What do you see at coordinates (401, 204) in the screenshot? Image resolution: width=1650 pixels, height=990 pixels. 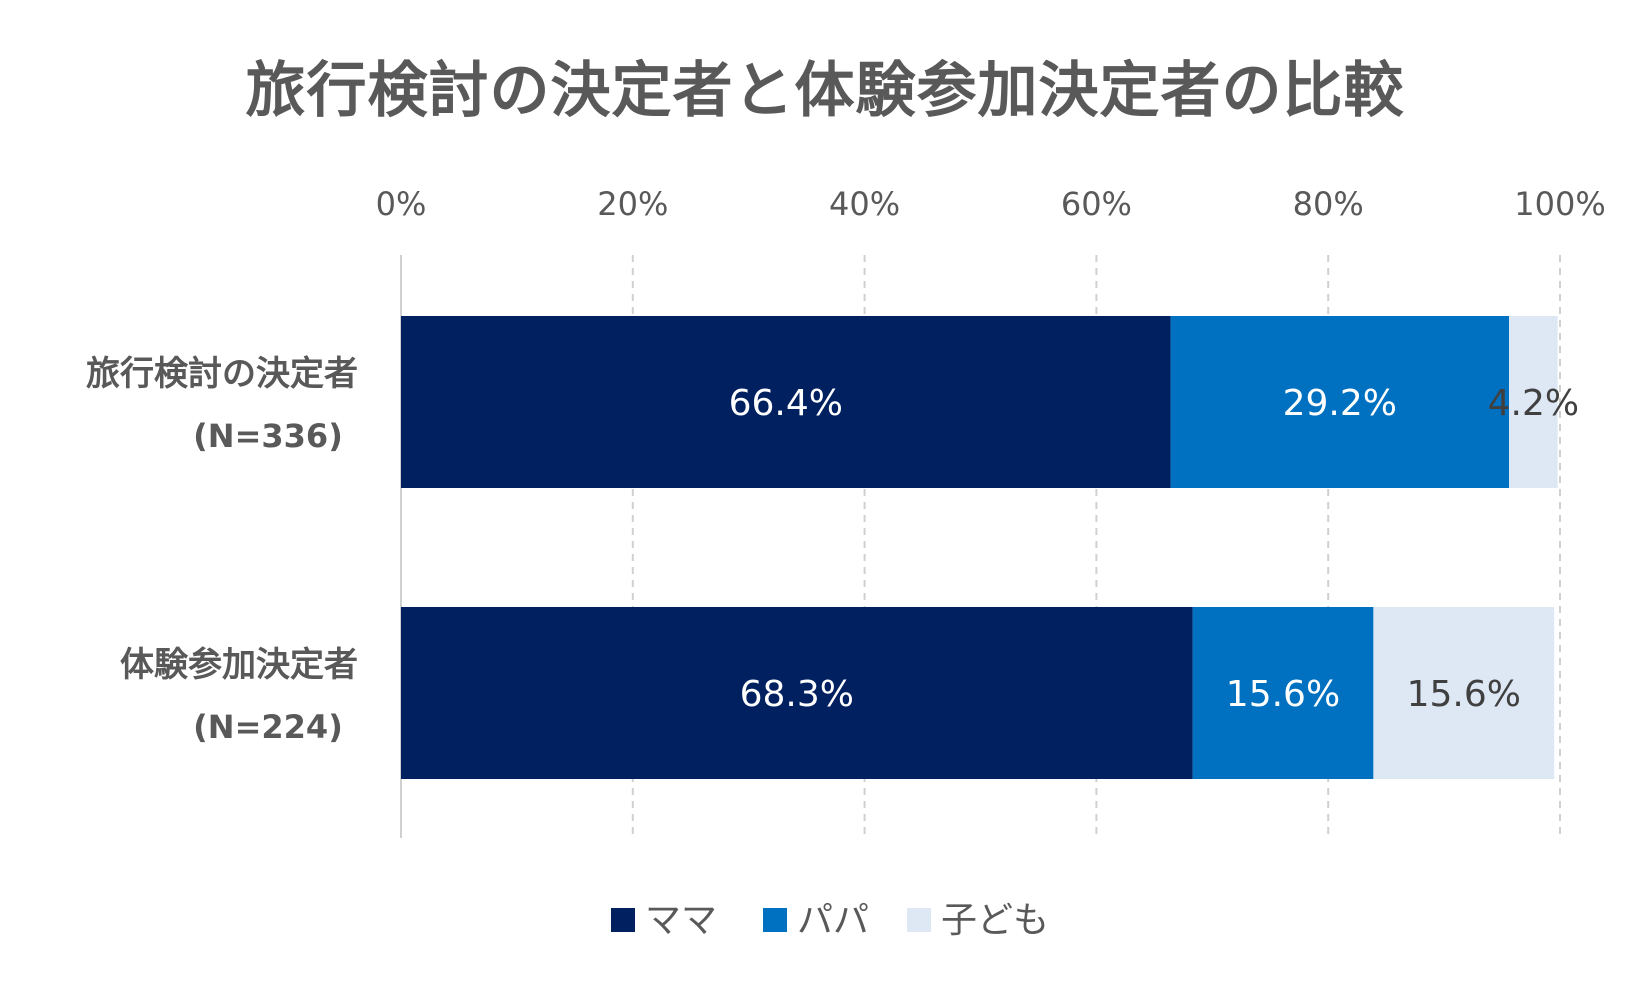 I see `x-tick-label: 0%` at bounding box center [401, 204].